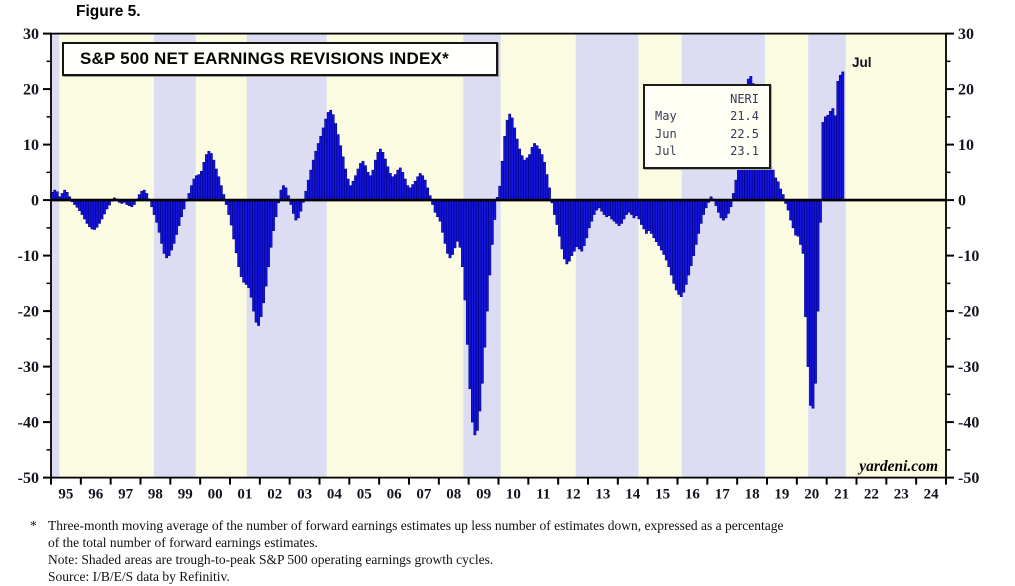  What do you see at coordinates (966, 34) in the screenshot?
I see `y-axis-label-right: 30` at bounding box center [966, 34].